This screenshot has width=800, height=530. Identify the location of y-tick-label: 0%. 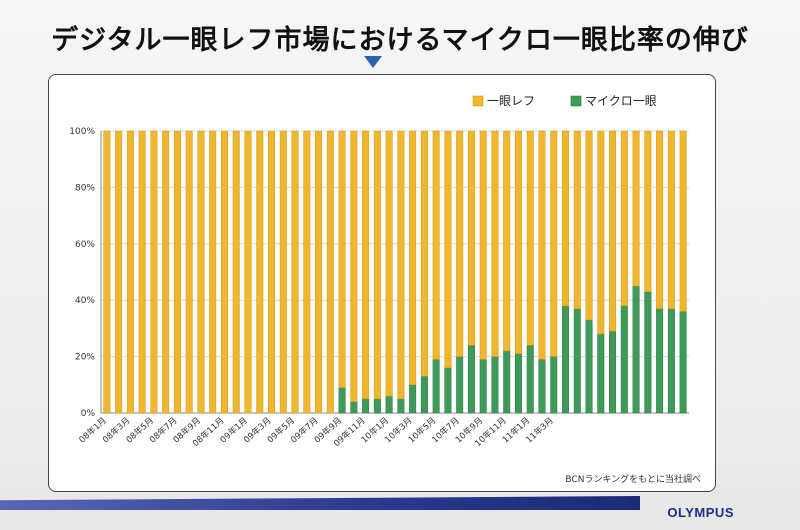
(88, 414).